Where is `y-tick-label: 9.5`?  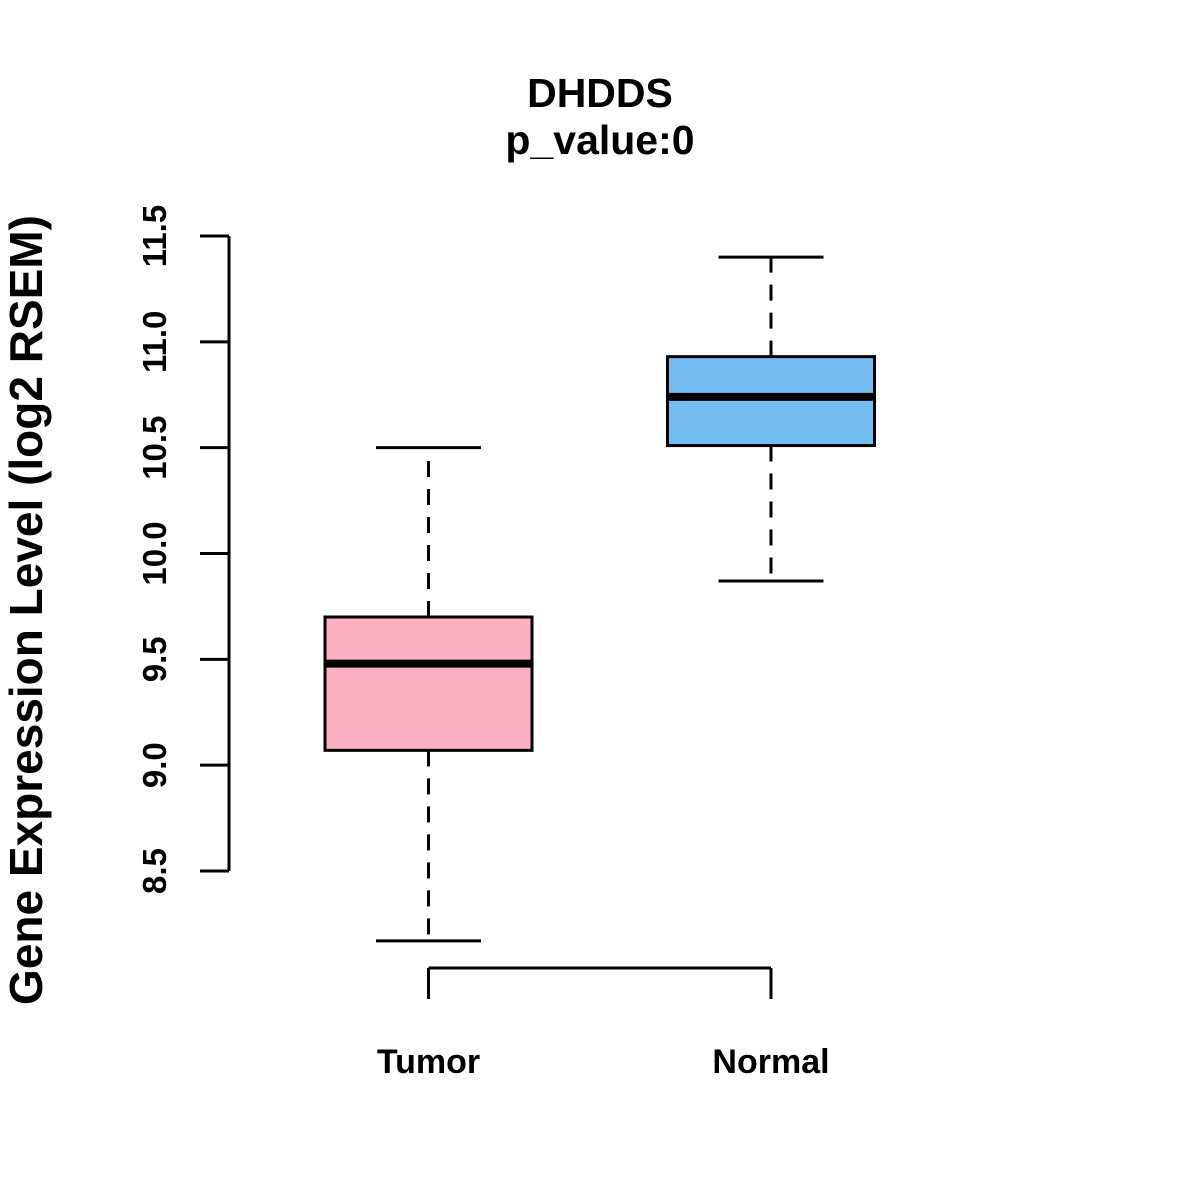
y-tick-label: 9.5 is located at coordinates (154, 659).